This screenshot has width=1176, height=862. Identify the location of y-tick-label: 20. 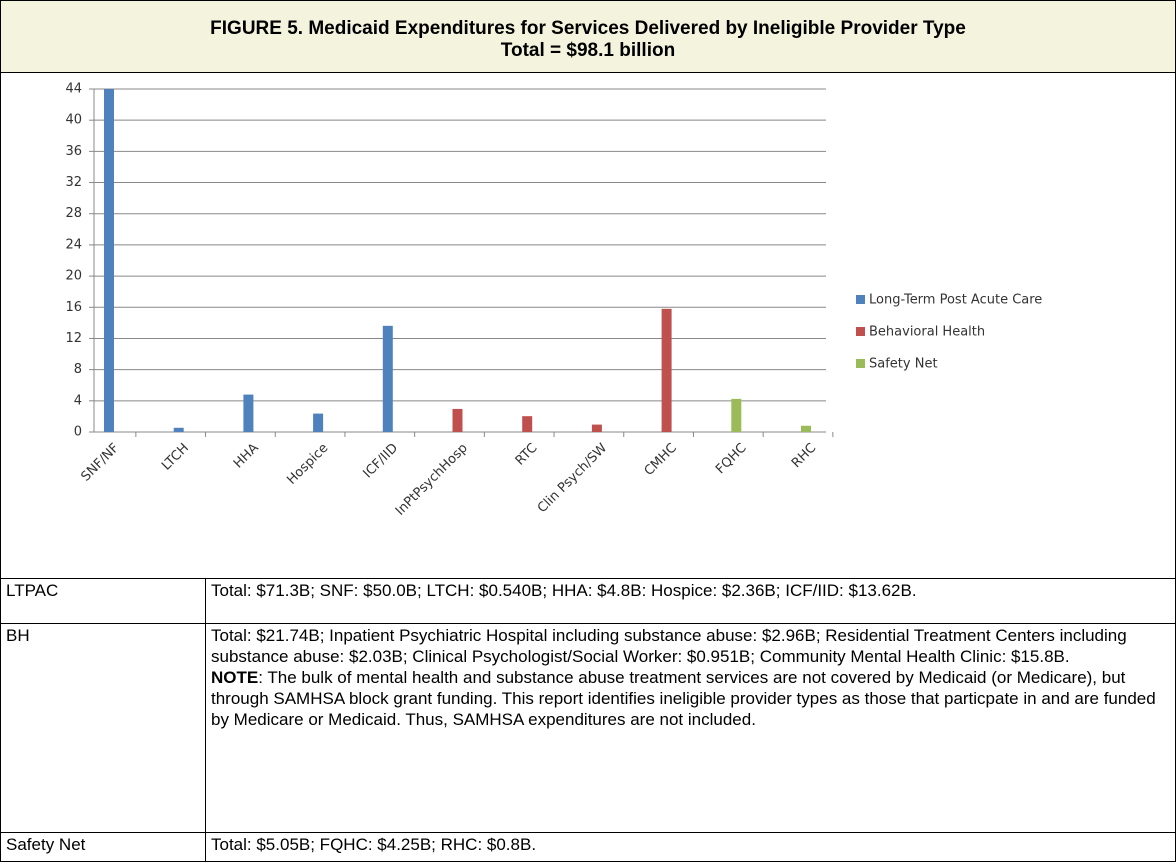
(73, 276).